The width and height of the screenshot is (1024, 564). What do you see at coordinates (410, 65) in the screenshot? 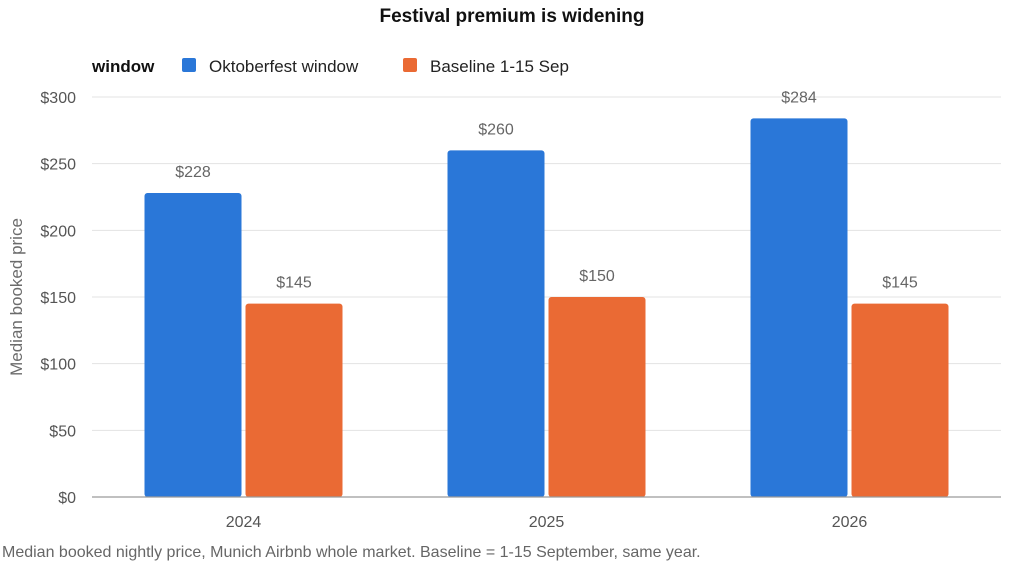
I see `legend-swatch-baseline` at bounding box center [410, 65].